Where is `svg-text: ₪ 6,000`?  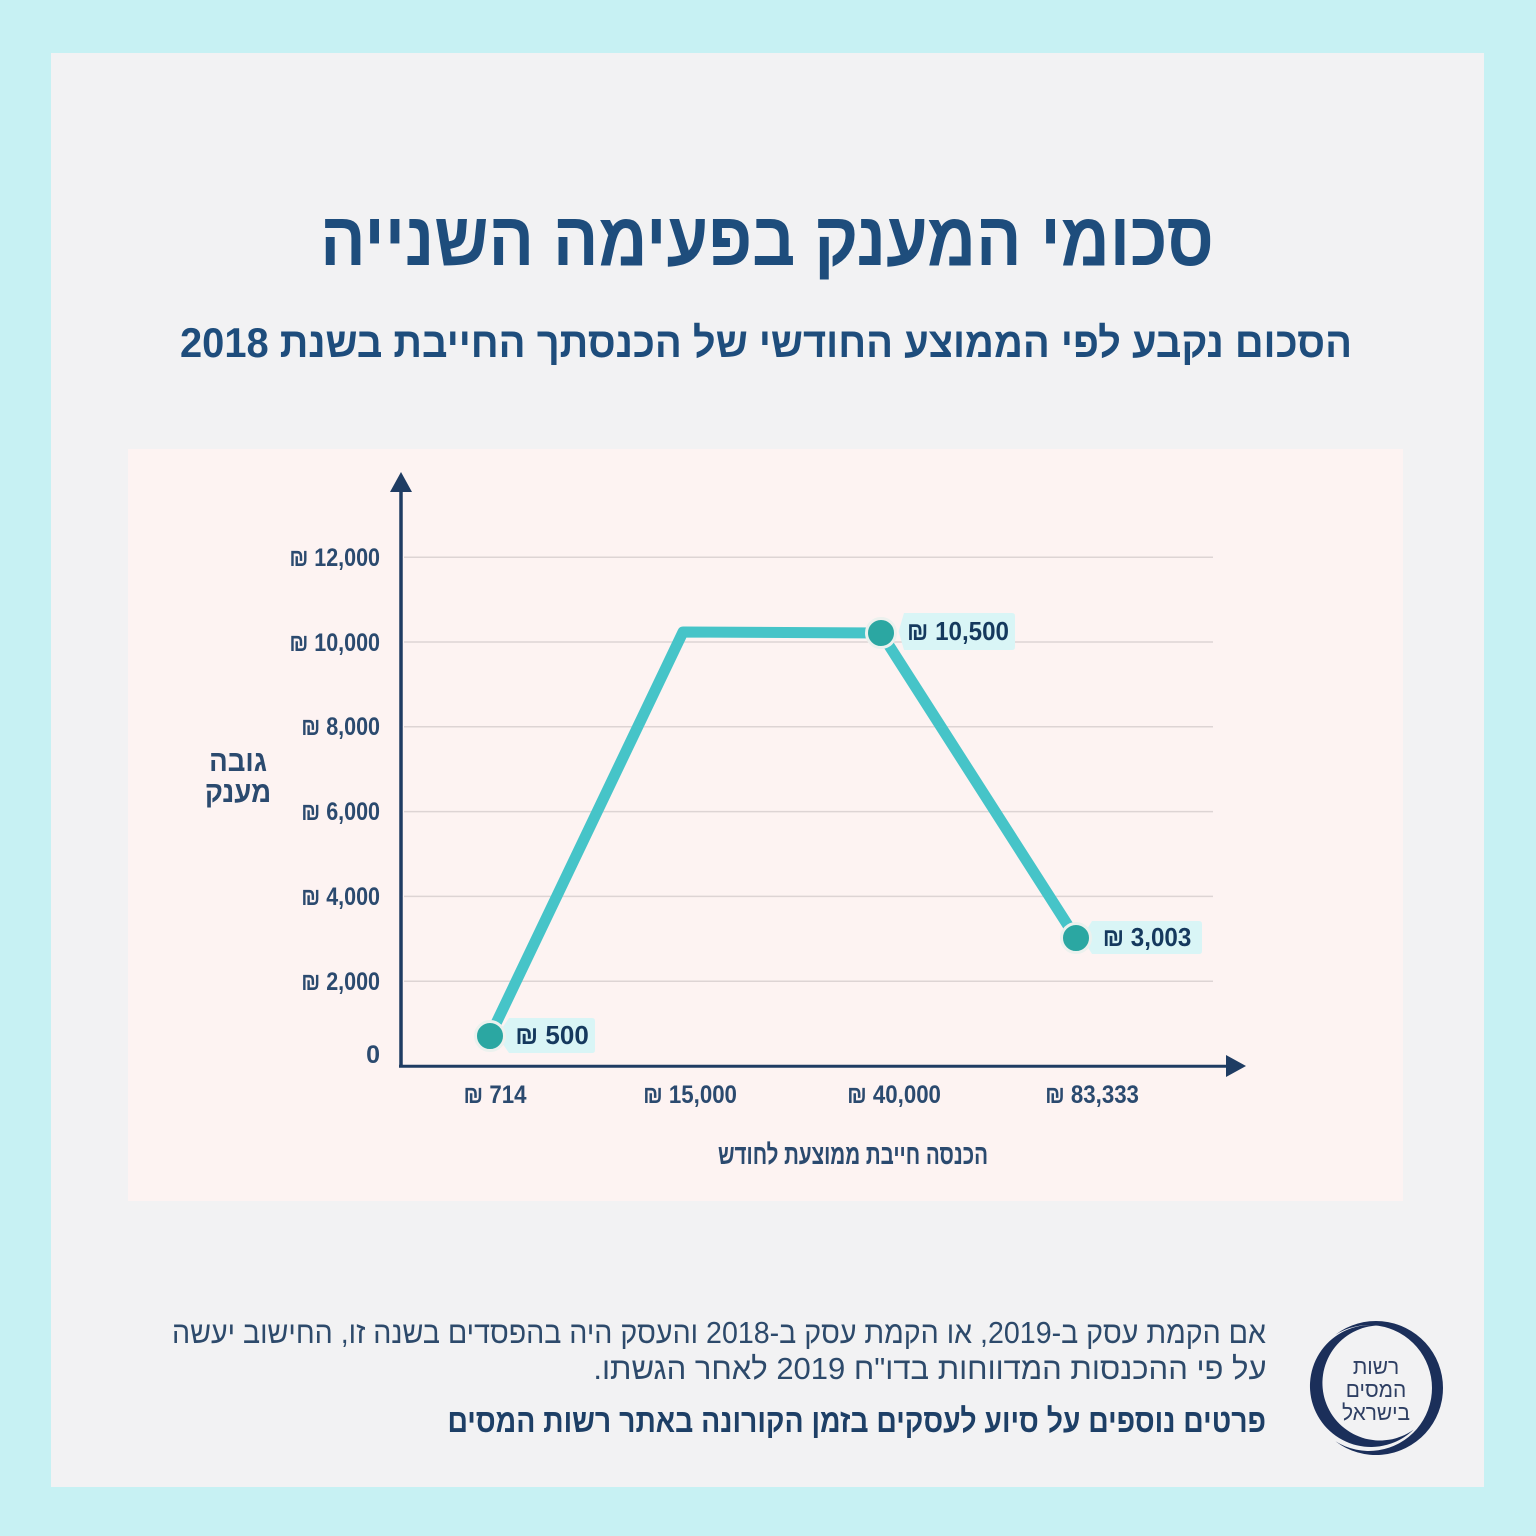
svg-text: ₪ 6,000 is located at coordinates (340, 811).